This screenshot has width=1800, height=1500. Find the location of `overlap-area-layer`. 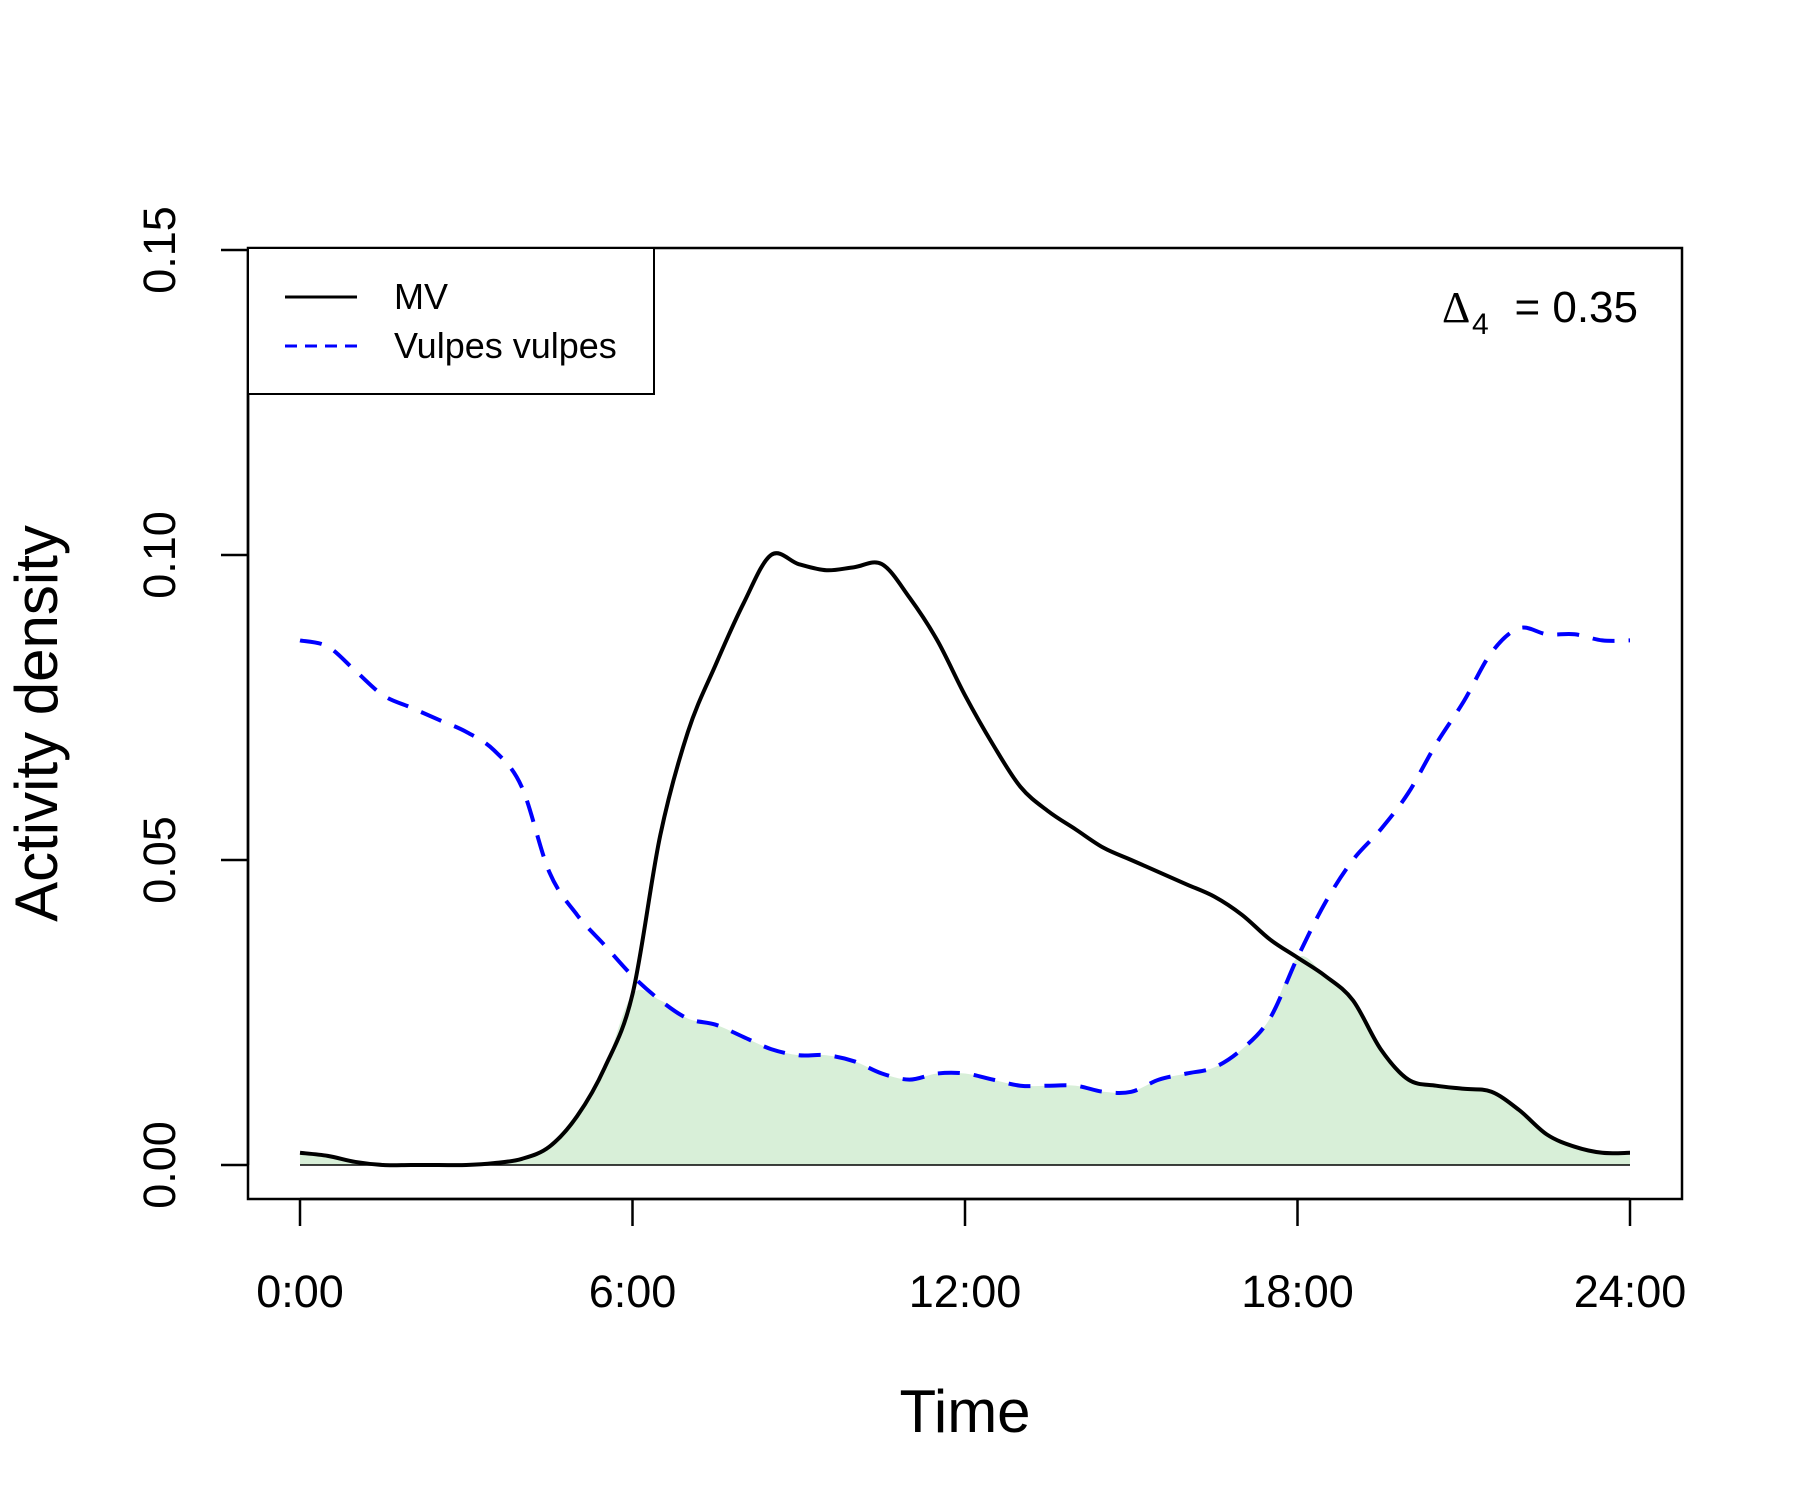

overlap-area-layer is located at coordinates (965, 1060).